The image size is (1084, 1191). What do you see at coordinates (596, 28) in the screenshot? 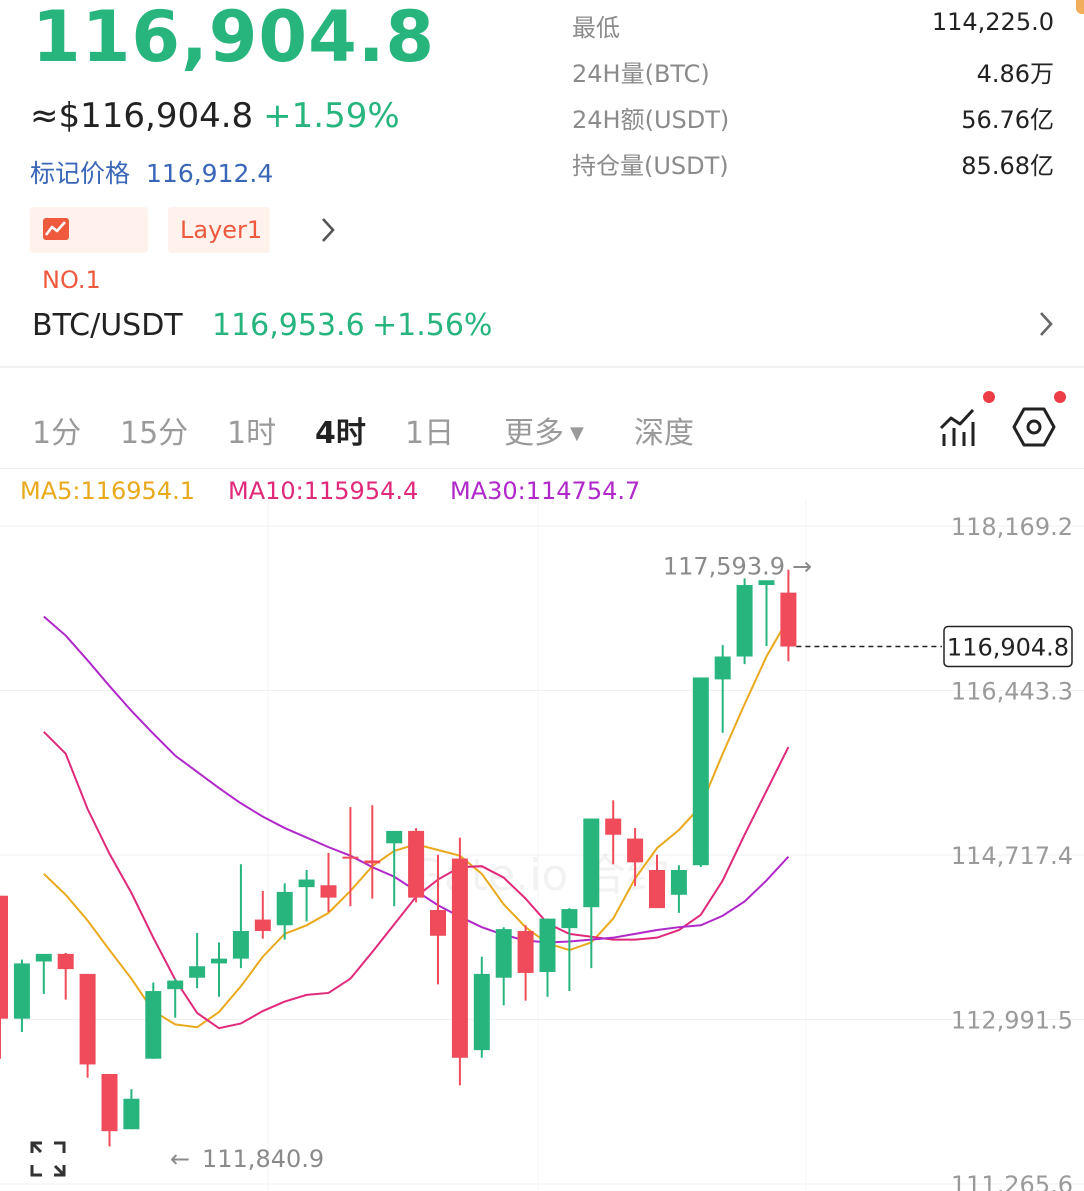
I see `stat-label-low: 最低` at bounding box center [596, 28].